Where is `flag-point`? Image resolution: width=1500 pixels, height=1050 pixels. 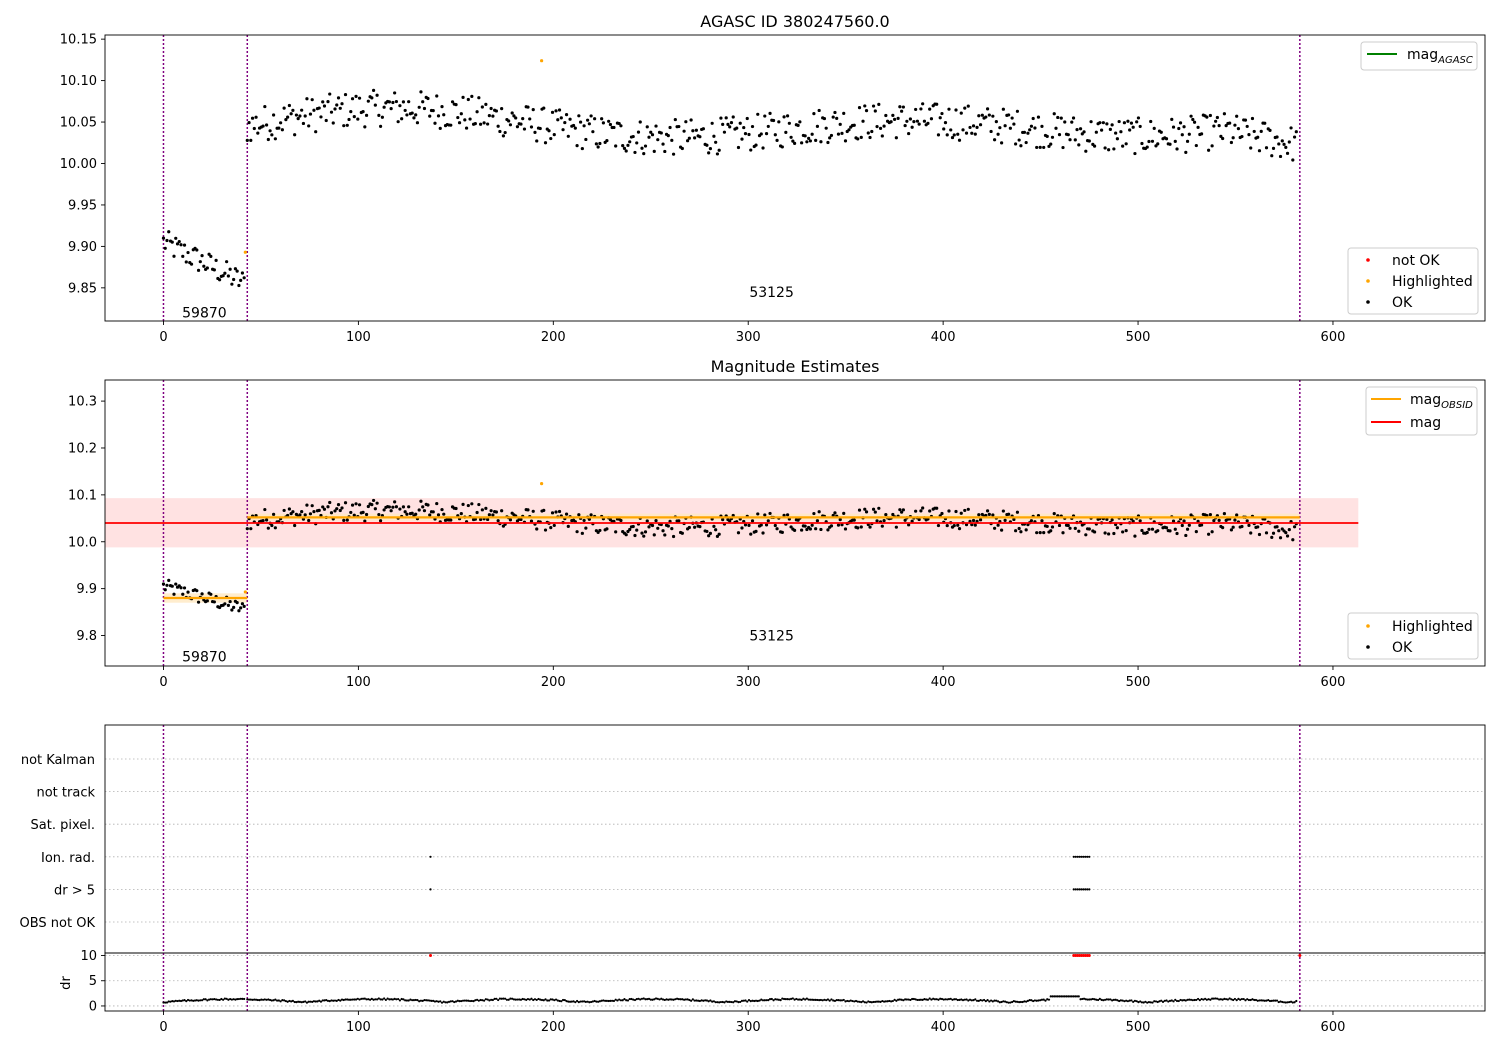 flag-point is located at coordinates (1081, 889).